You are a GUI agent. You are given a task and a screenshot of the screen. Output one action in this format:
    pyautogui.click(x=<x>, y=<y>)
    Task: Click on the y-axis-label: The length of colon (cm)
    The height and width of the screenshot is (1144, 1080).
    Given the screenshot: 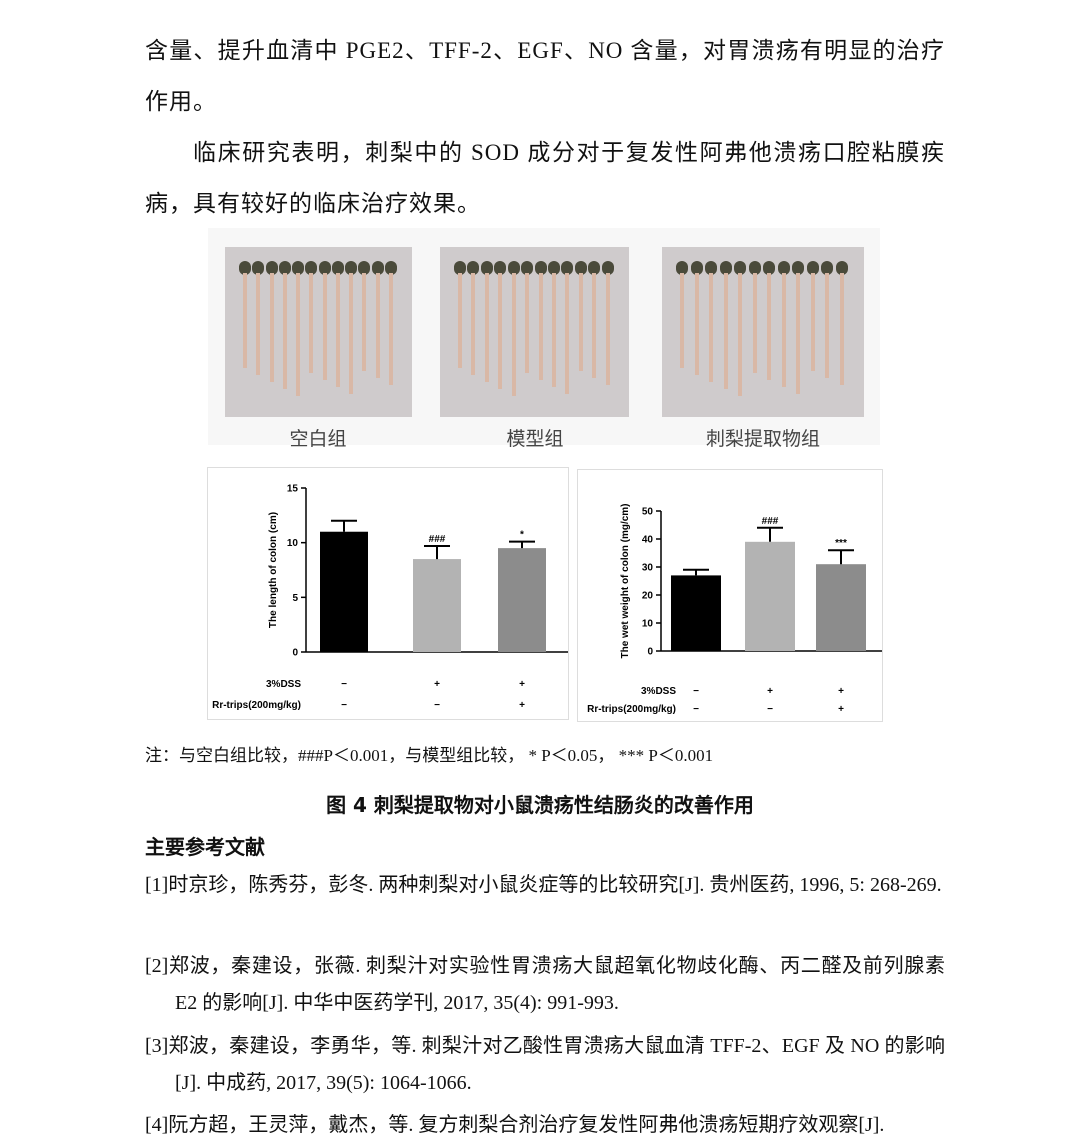 What is the action you would take?
    pyautogui.click(x=273, y=570)
    